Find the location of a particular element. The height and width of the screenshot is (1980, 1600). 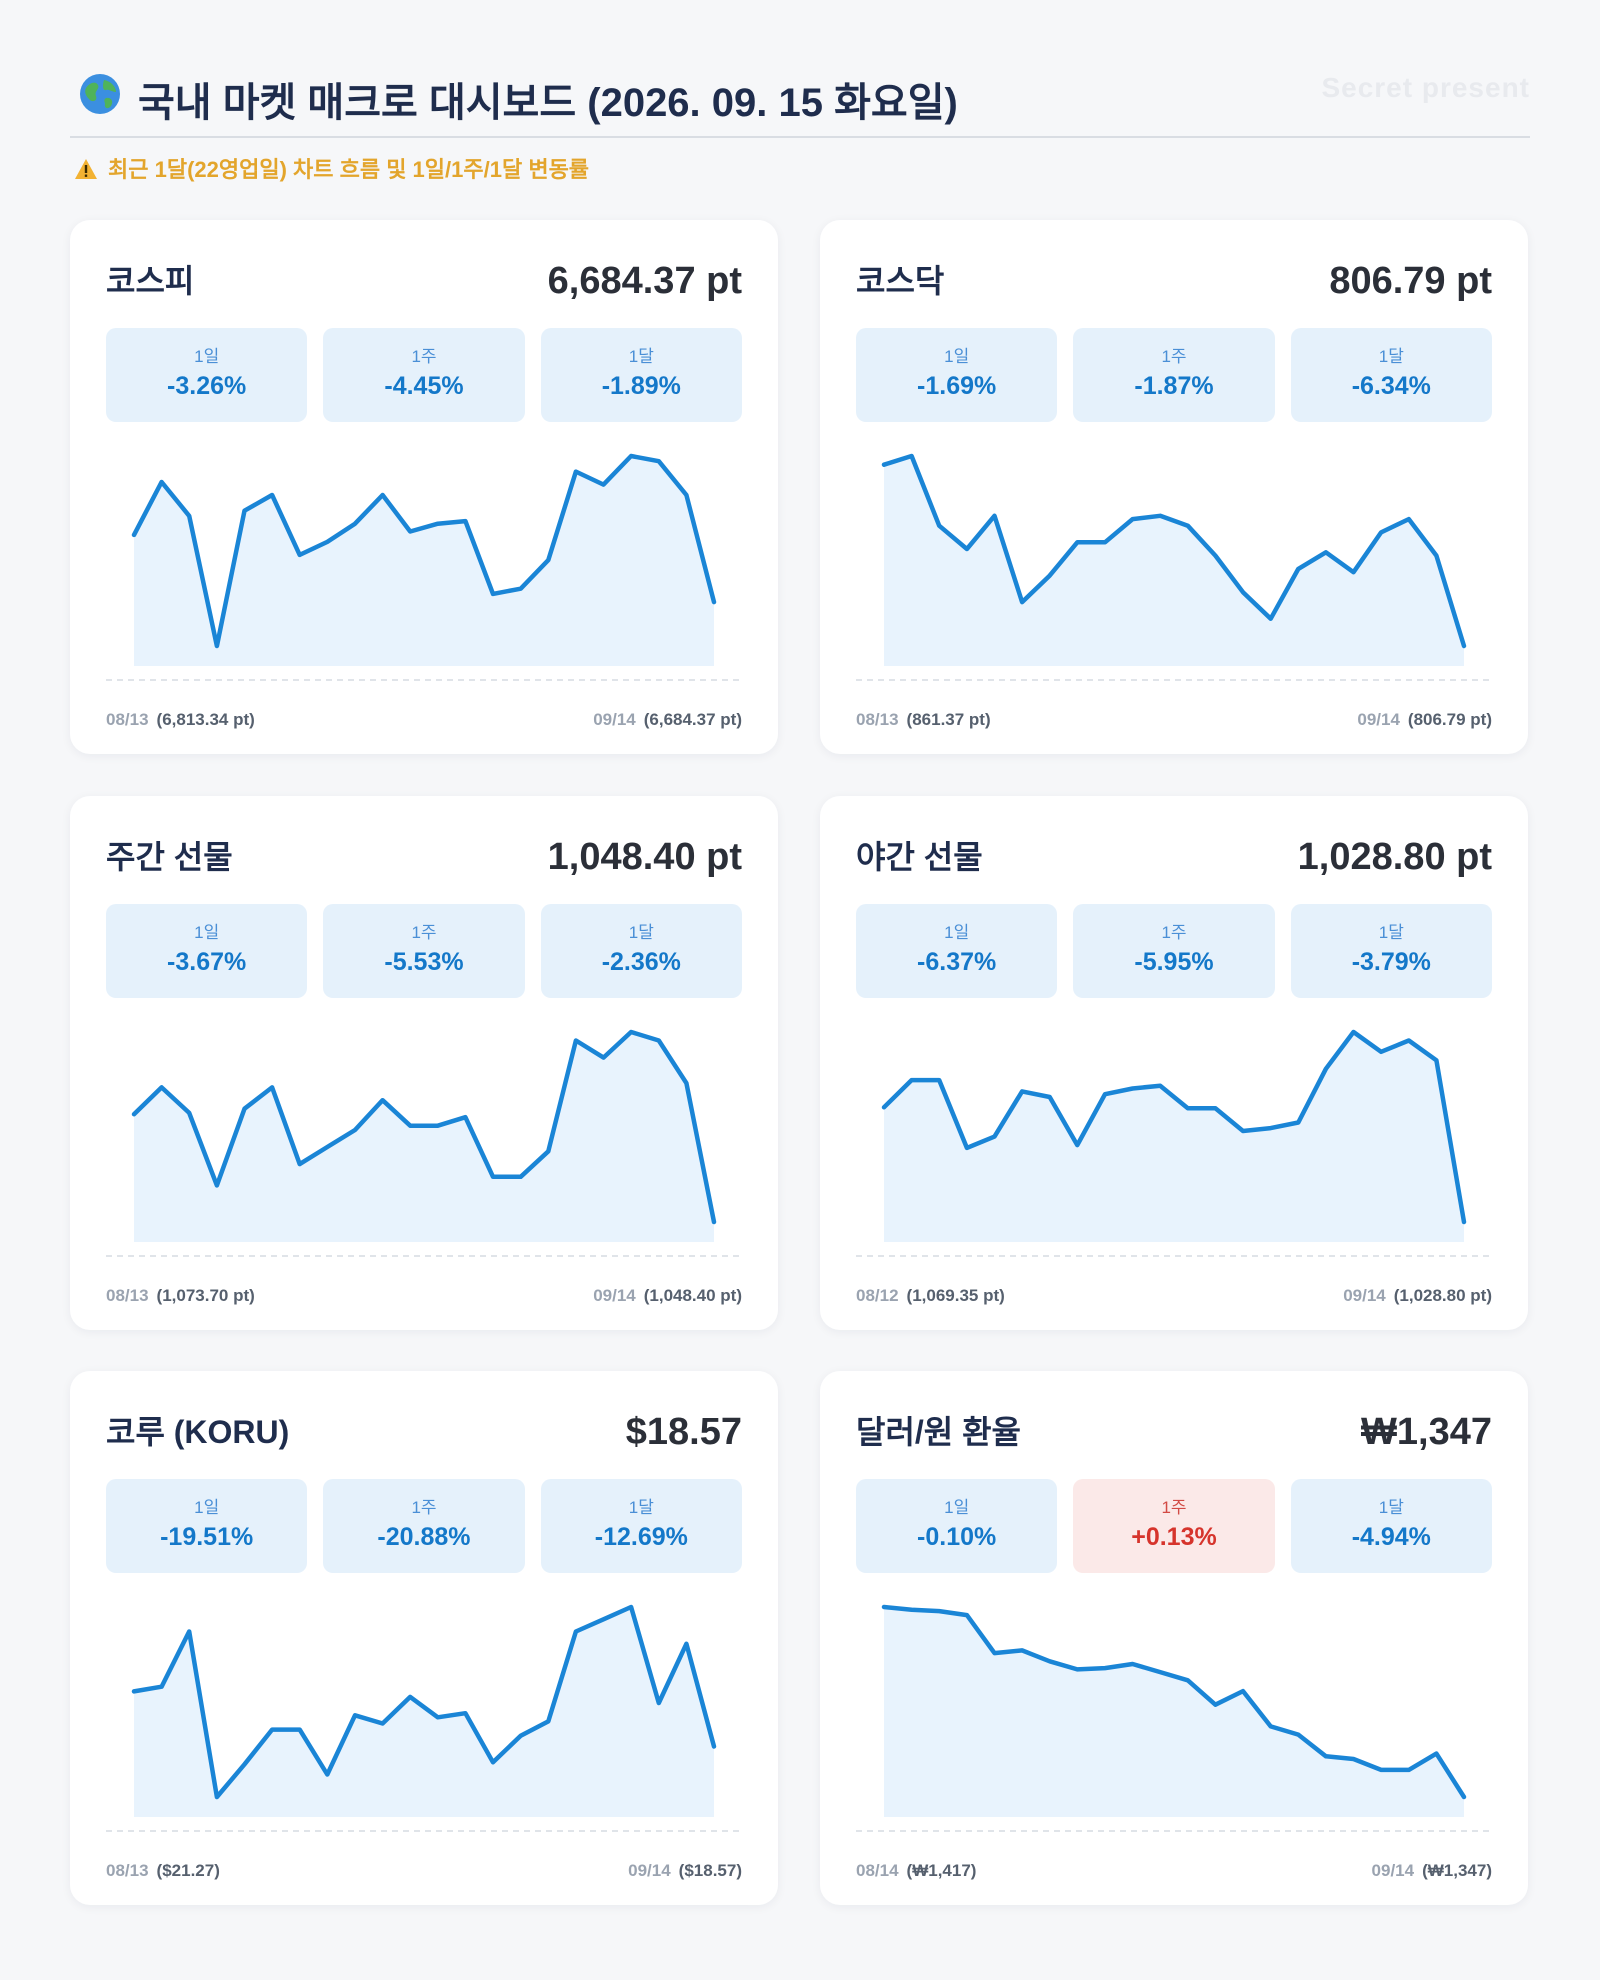

end-label: 09/14 (806.79 pt) is located at coordinates (1424, 720).